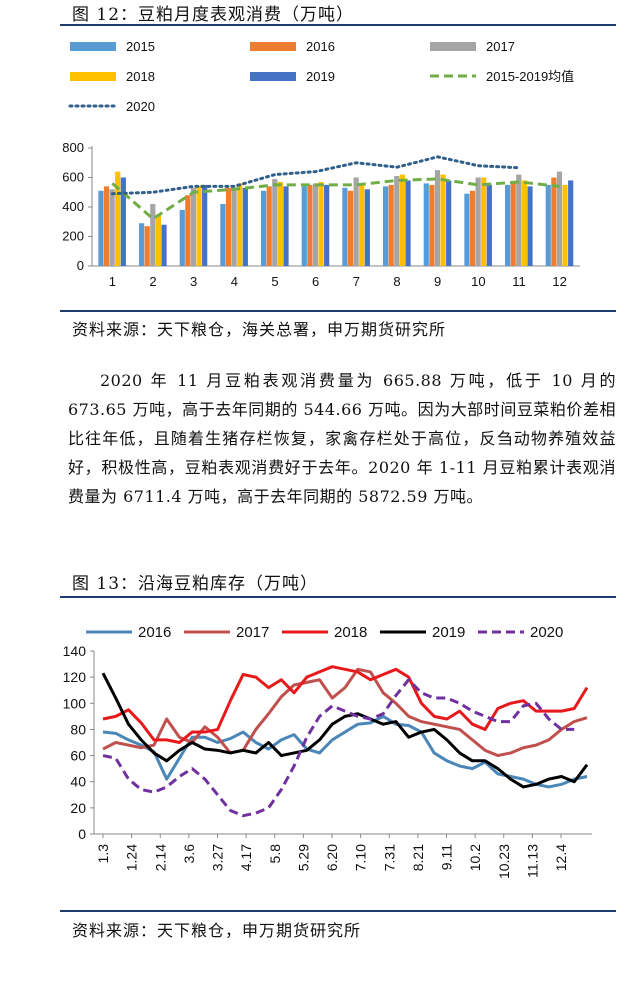  What do you see at coordinates (78, 729) in the screenshot?
I see `y-tick-label-80: 80` at bounding box center [78, 729].